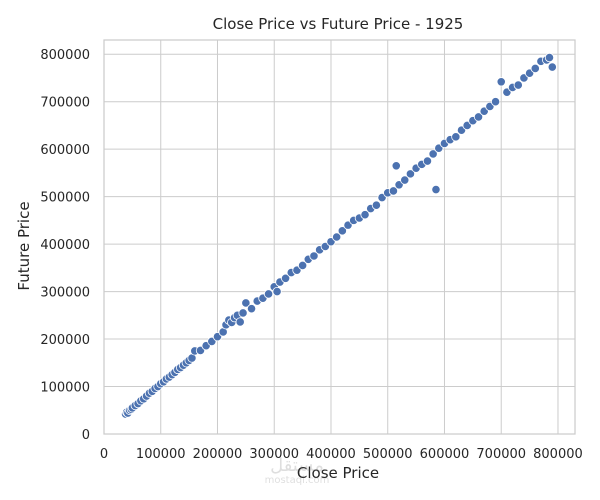 The width and height of the screenshot is (600, 500). What do you see at coordinates (338, 473) in the screenshot?
I see `x-axis-label: Close Price` at bounding box center [338, 473].